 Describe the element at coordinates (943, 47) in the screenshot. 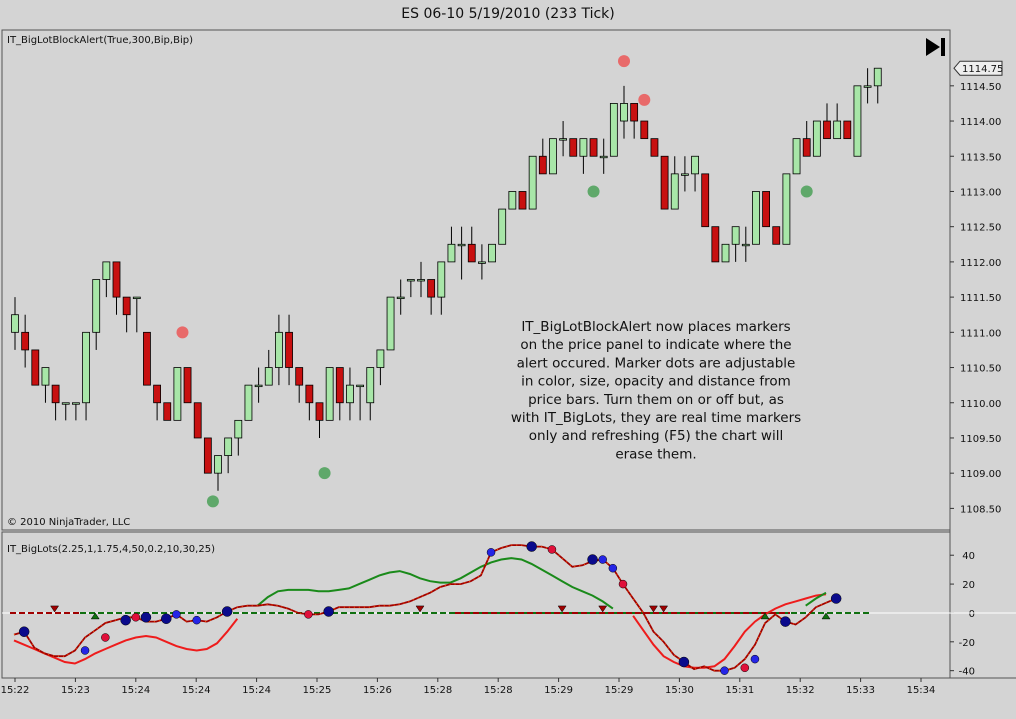

I see `skip-bar` at that location.